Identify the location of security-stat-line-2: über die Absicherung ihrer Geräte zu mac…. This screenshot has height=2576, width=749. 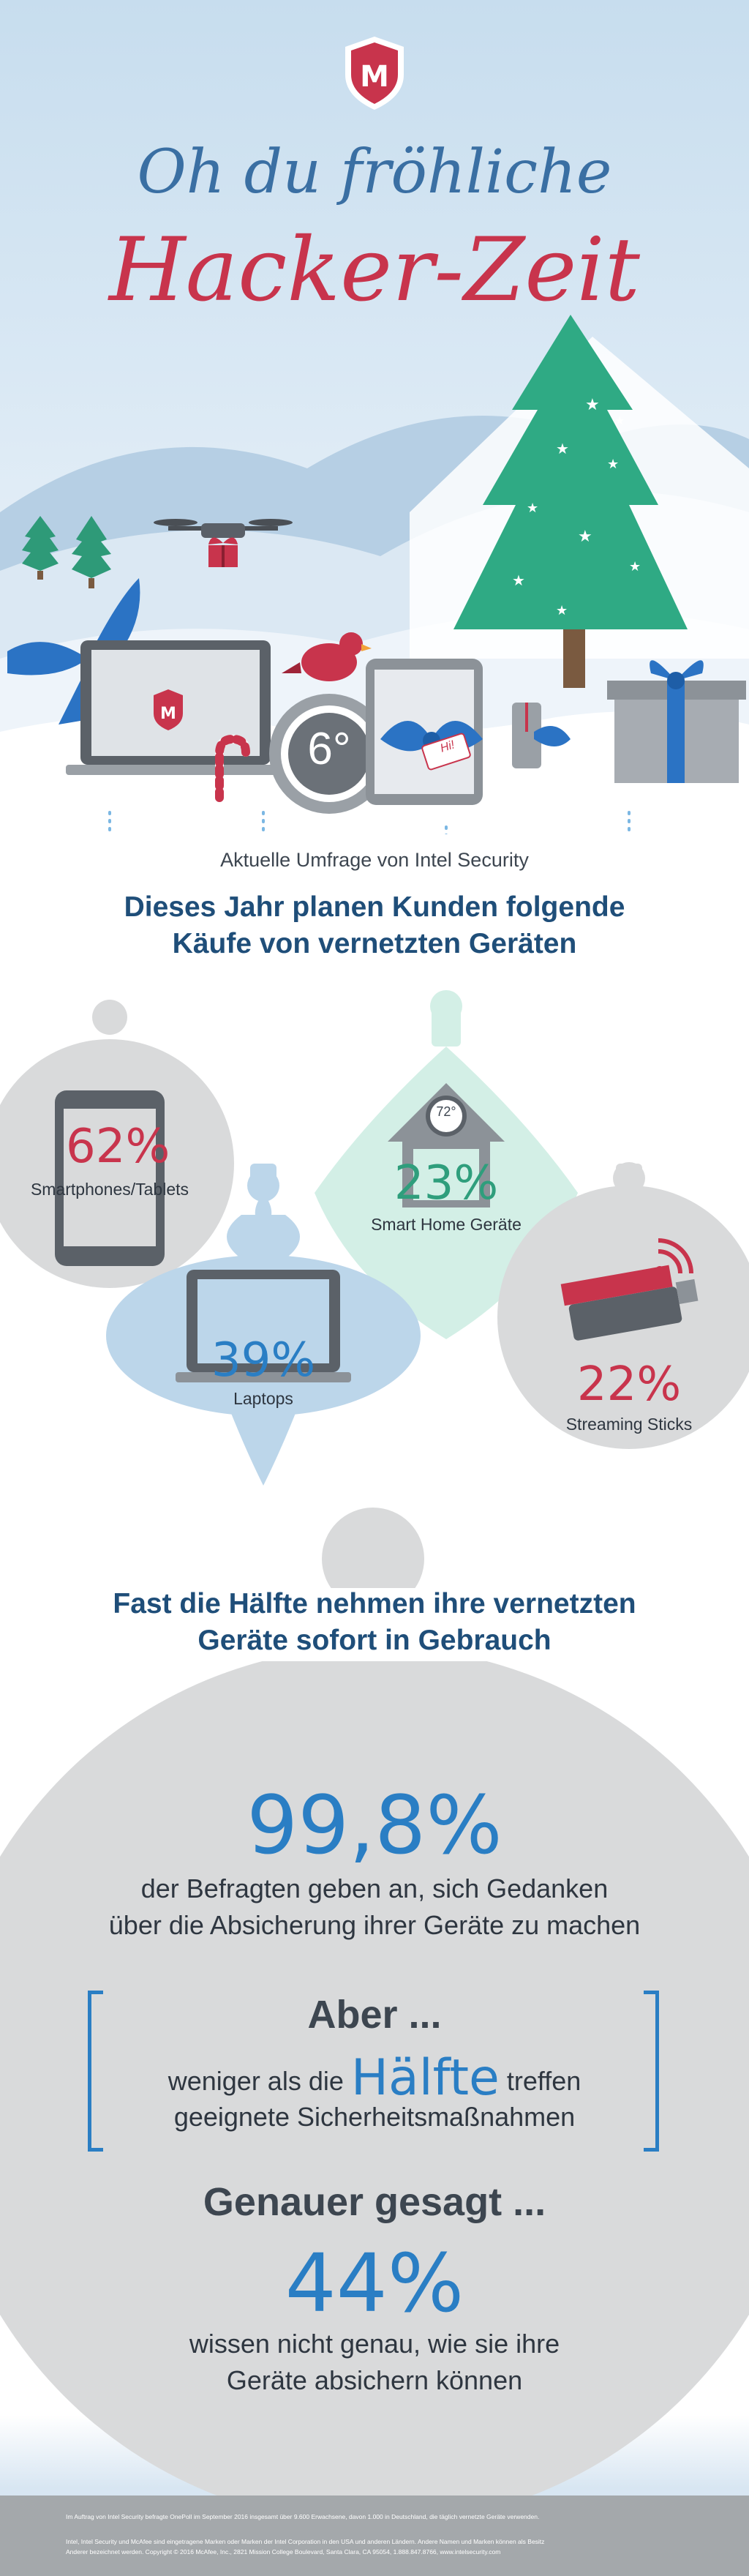
(374, 1925).